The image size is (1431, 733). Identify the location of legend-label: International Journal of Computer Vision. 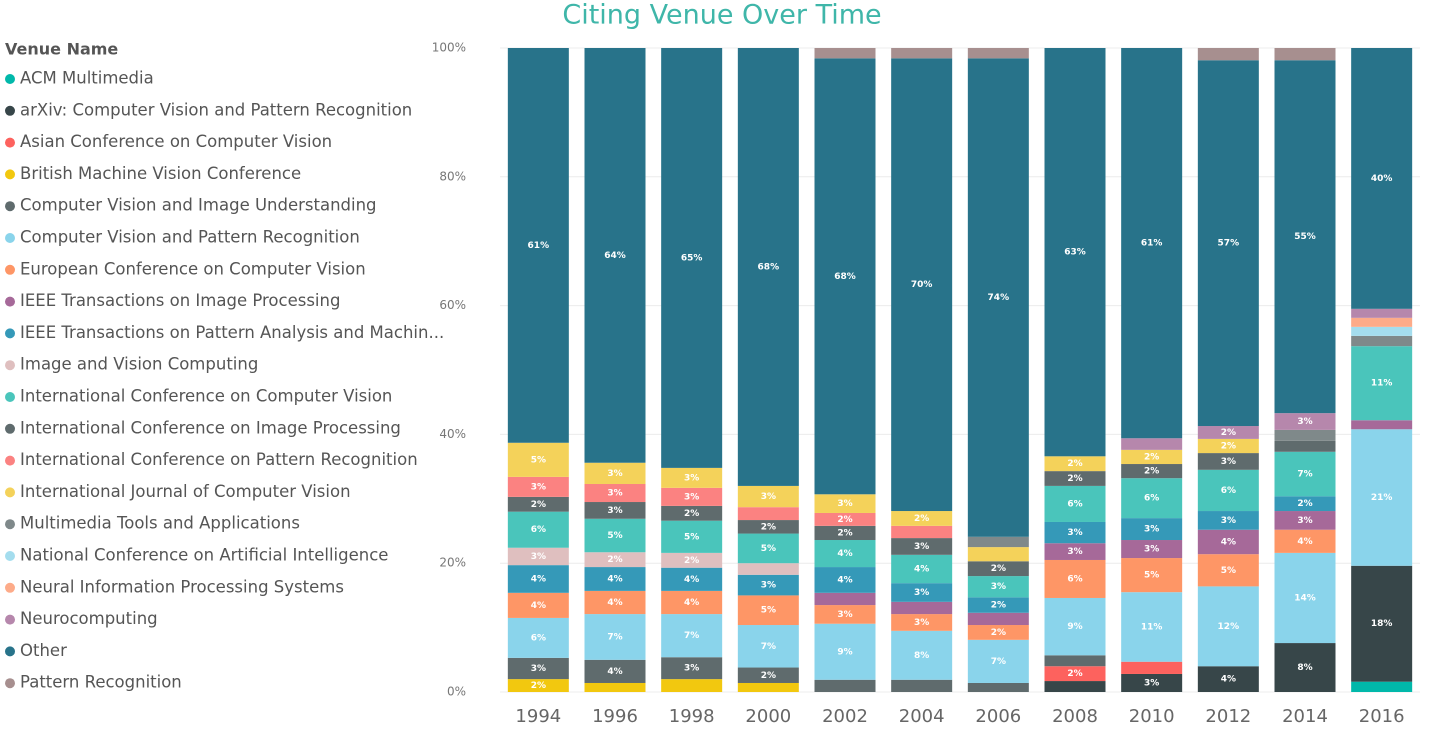
(185, 491).